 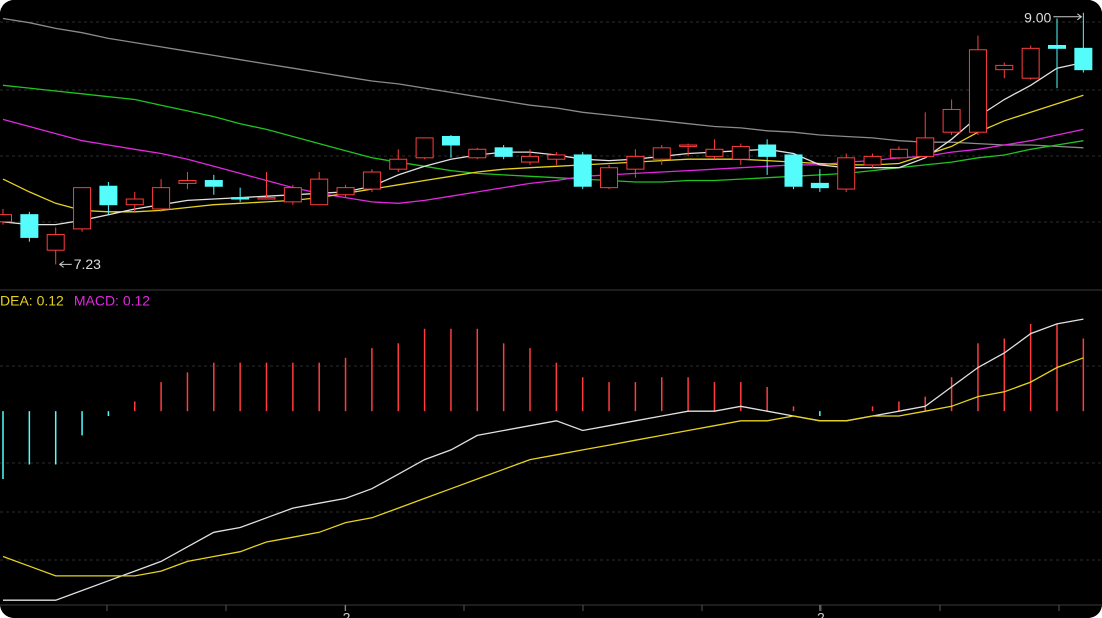 What do you see at coordinates (112, 301) in the screenshot?
I see `legend-entry: MACD: 0.12` at bounding box center [112, 301].